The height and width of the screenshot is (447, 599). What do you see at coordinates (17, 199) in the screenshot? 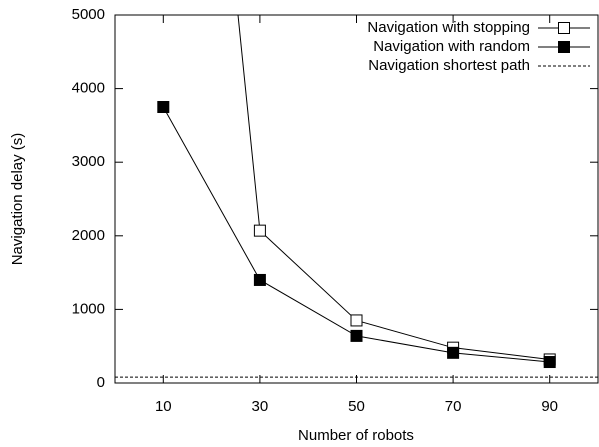
I see `y-axis-label: Navigation delay (s)` at bounding box center [17, 199].